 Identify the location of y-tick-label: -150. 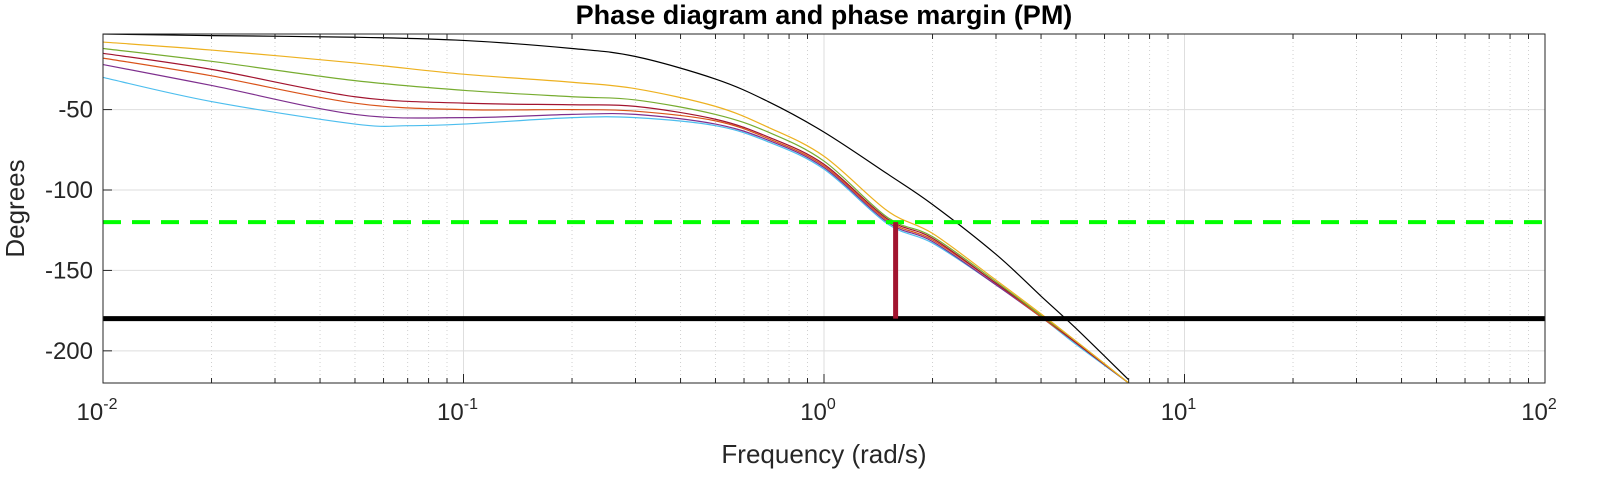
(69, 270).